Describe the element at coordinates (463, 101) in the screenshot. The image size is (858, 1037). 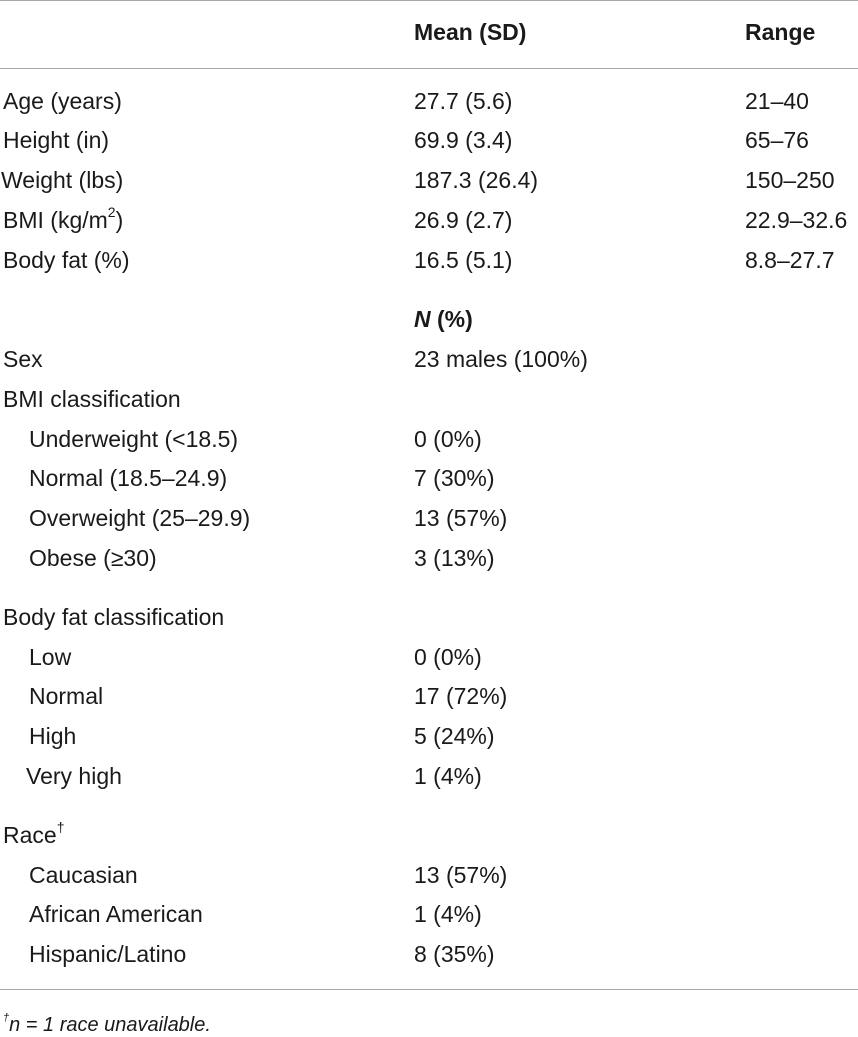
I see `row-mean-age: 27.7 (5.6)` at that location.